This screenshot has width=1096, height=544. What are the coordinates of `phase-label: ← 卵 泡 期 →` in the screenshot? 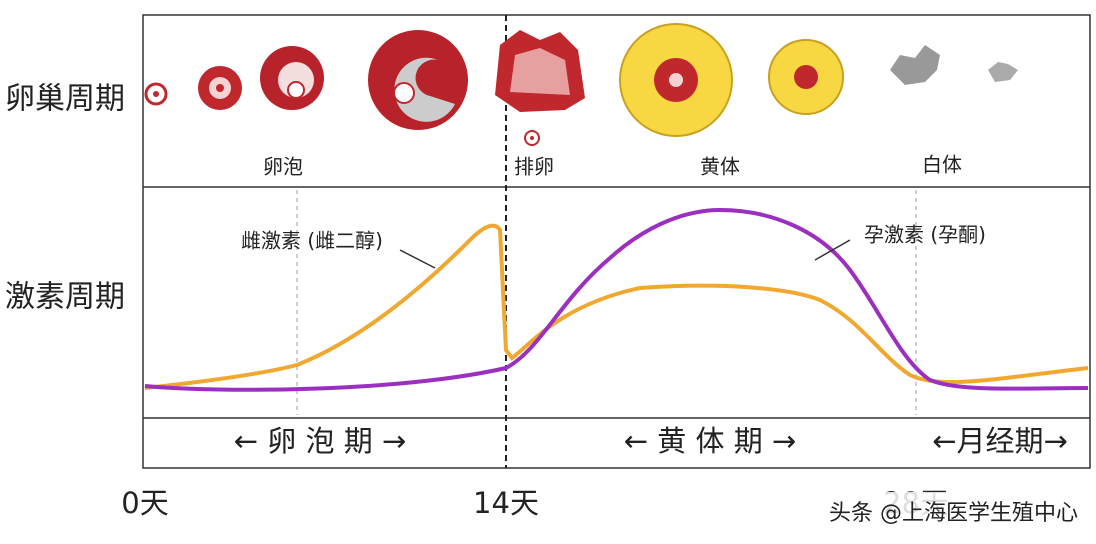 It's located at (320, 441).